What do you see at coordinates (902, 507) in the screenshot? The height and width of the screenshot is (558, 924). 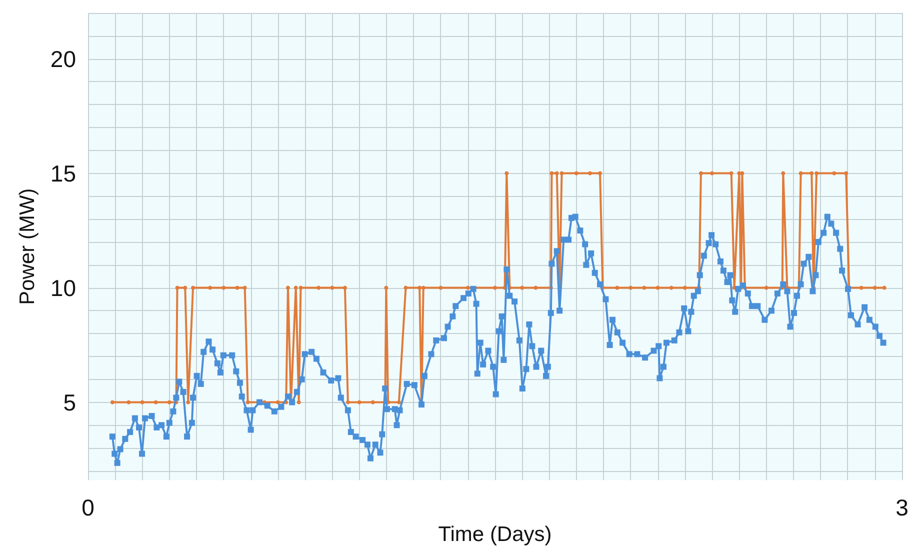 I see `x-tick-label: 3` at bounding box center [902, 507].